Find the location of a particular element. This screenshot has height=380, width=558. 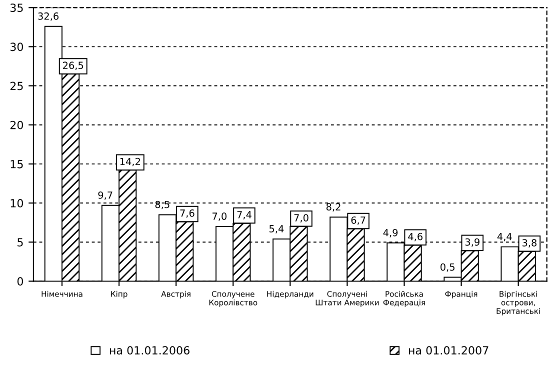

y-tick-label: 35 is located at coordinates (16, 8).